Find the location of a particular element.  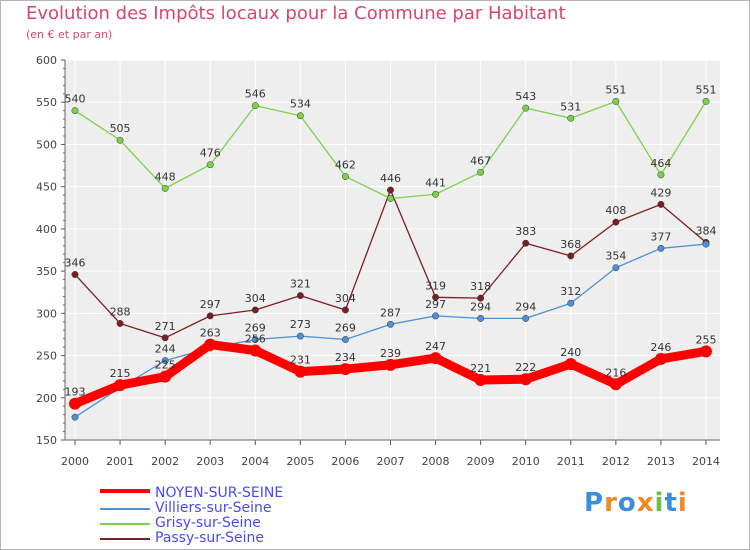

proxiti-logo: Proxiti is located at coordinates (636, 503).